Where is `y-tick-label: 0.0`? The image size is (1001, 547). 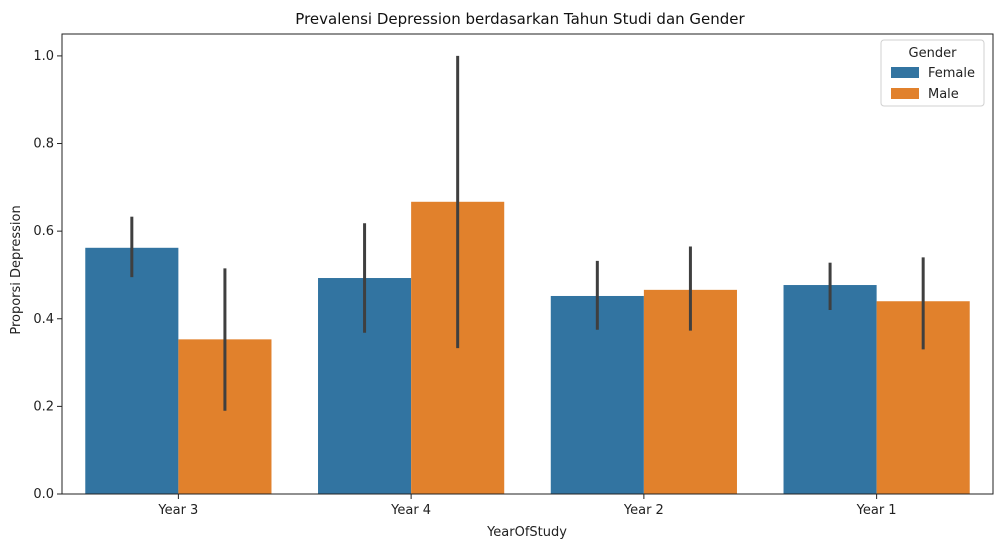
y-tick-label: 0.0 is located at coordinates (43, 494).